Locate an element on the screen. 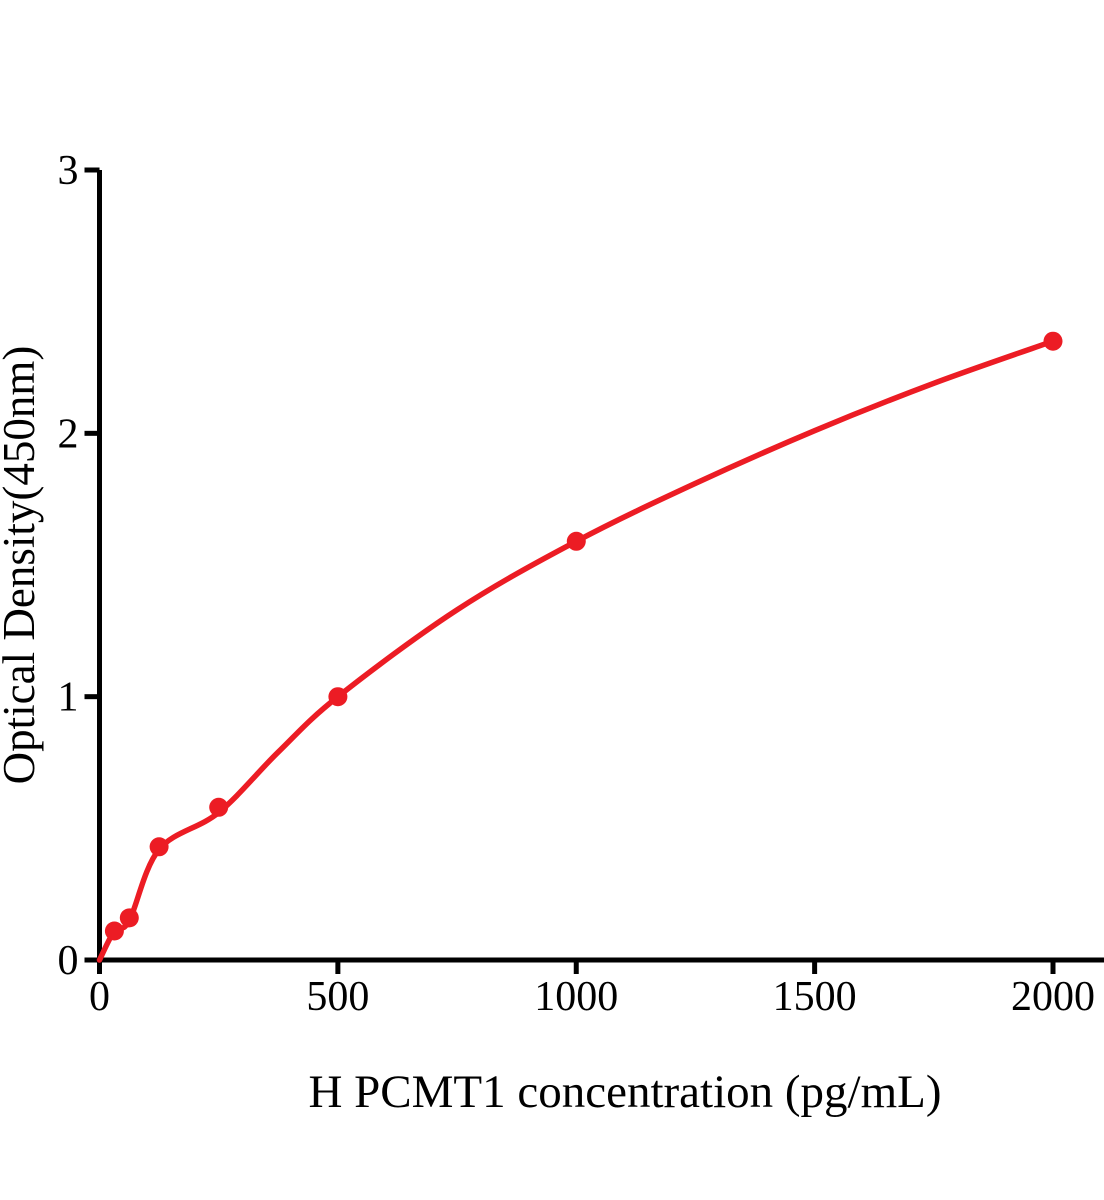 This screenshot has height=1200, width=1104. x-axis-title: H PCMT1 concentration (pg/mL) is located at coordinates (624, 1092).